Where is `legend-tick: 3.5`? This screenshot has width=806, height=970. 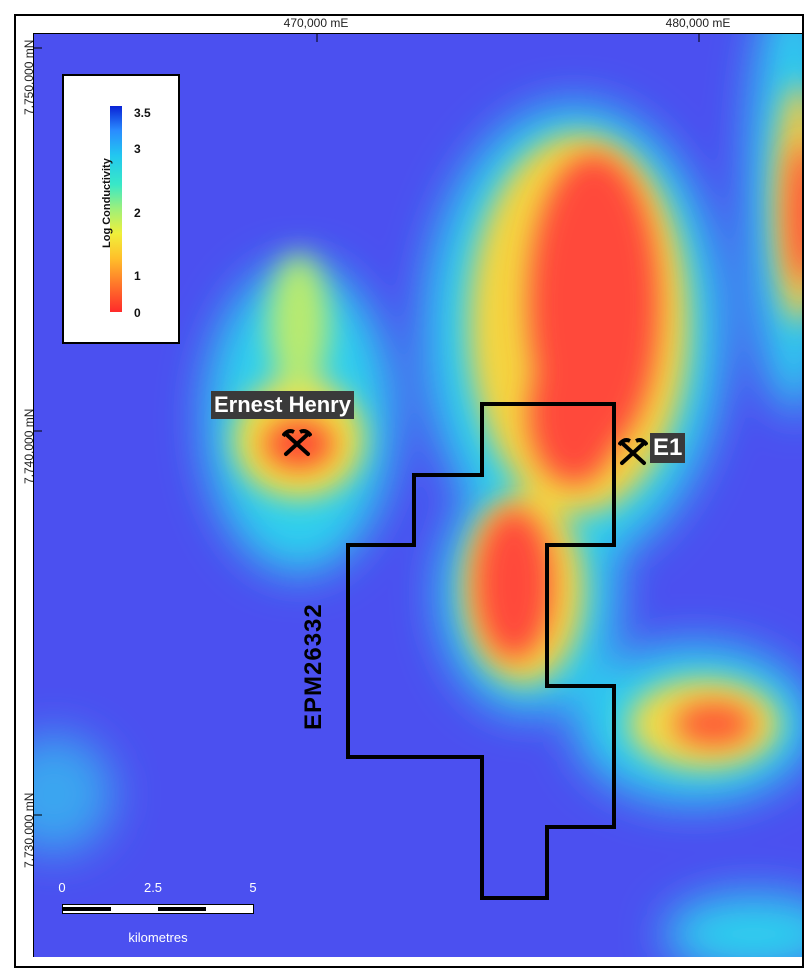
legend-tick: 3.5 is located at coordinates (142, 113).